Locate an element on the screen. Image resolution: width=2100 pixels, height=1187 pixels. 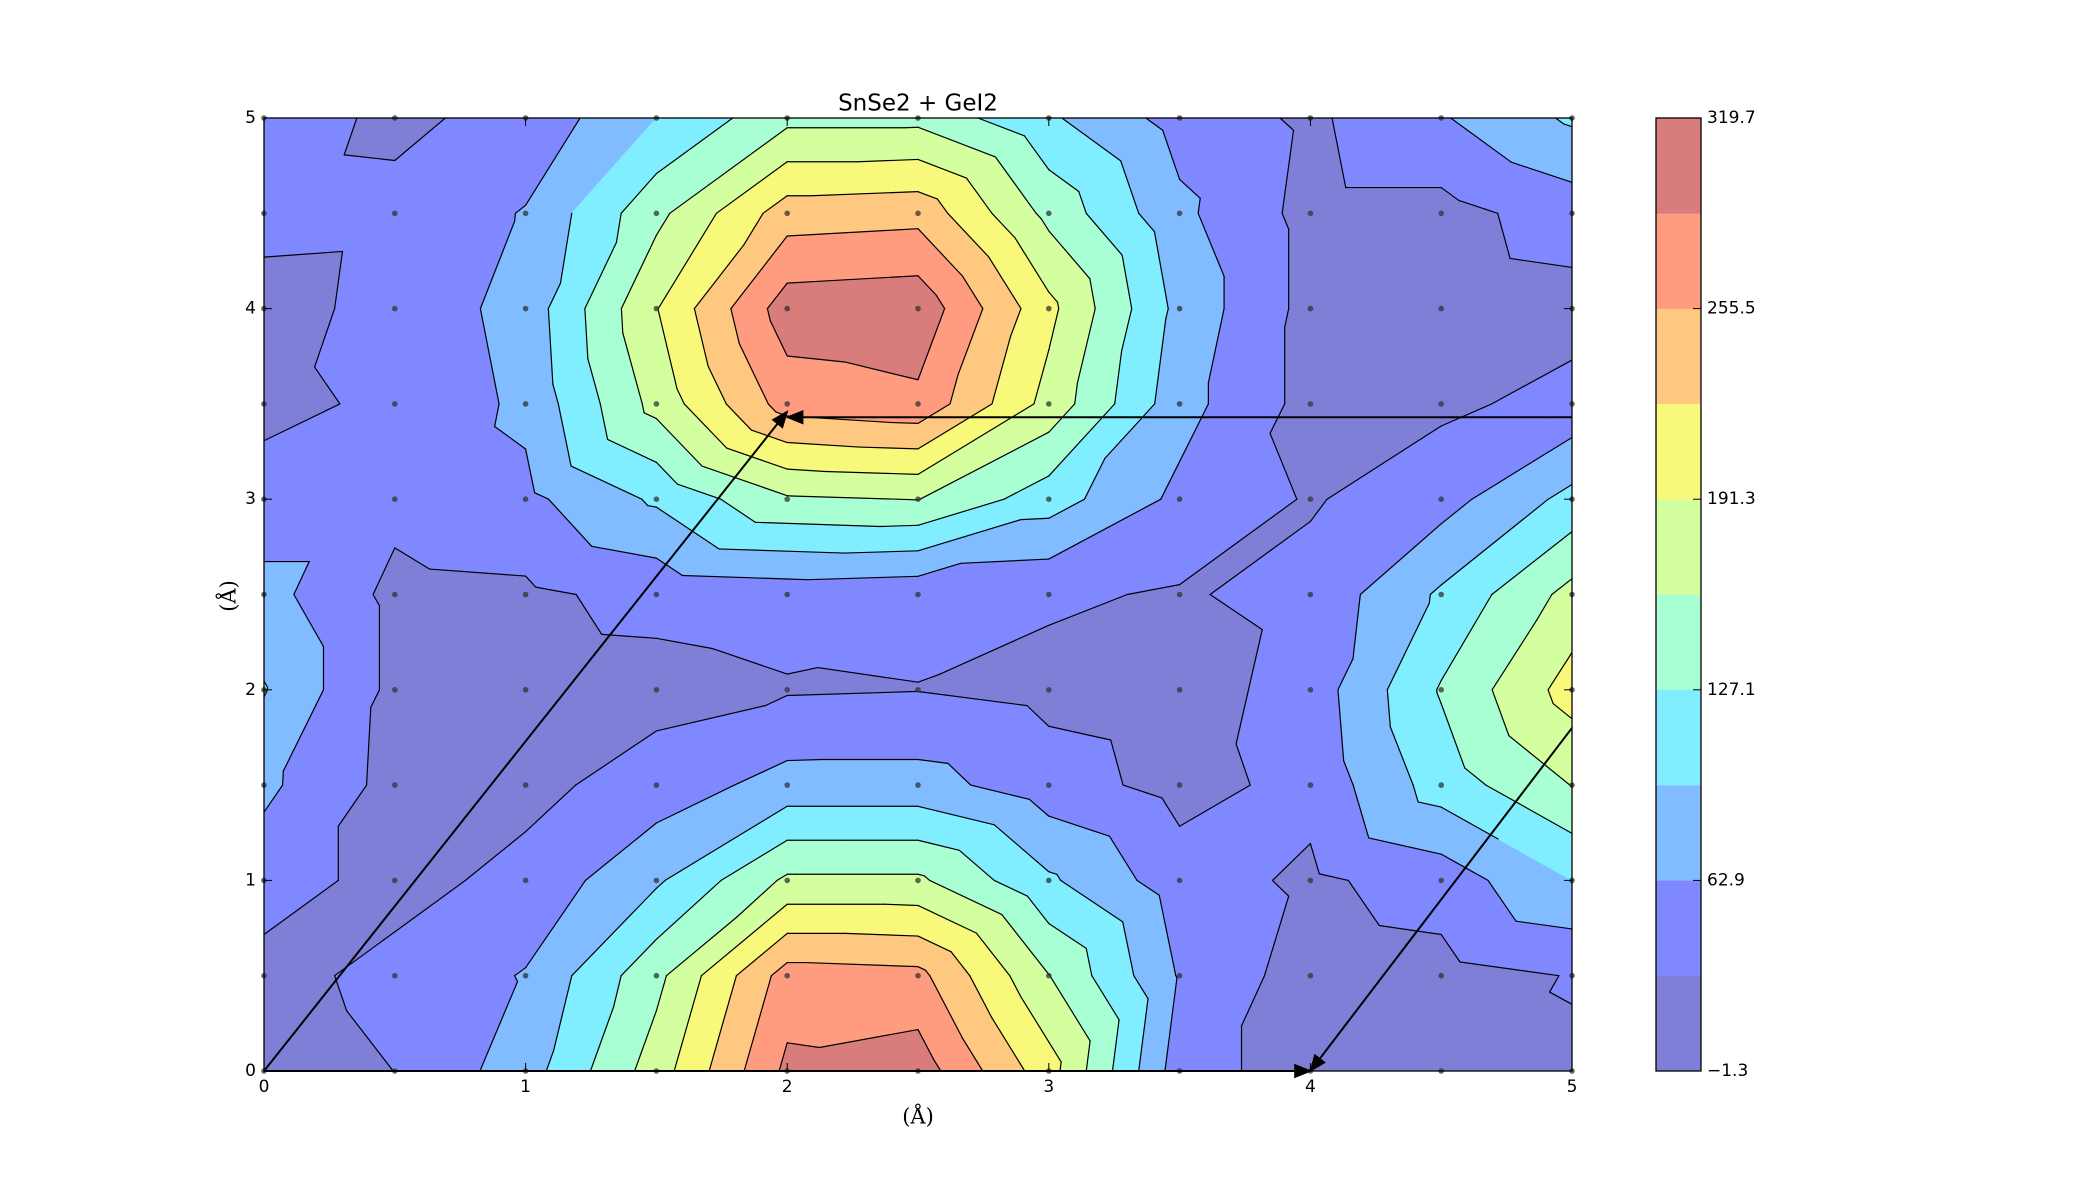
x-tick-label: 1 is located at coordinates (525, 1087).